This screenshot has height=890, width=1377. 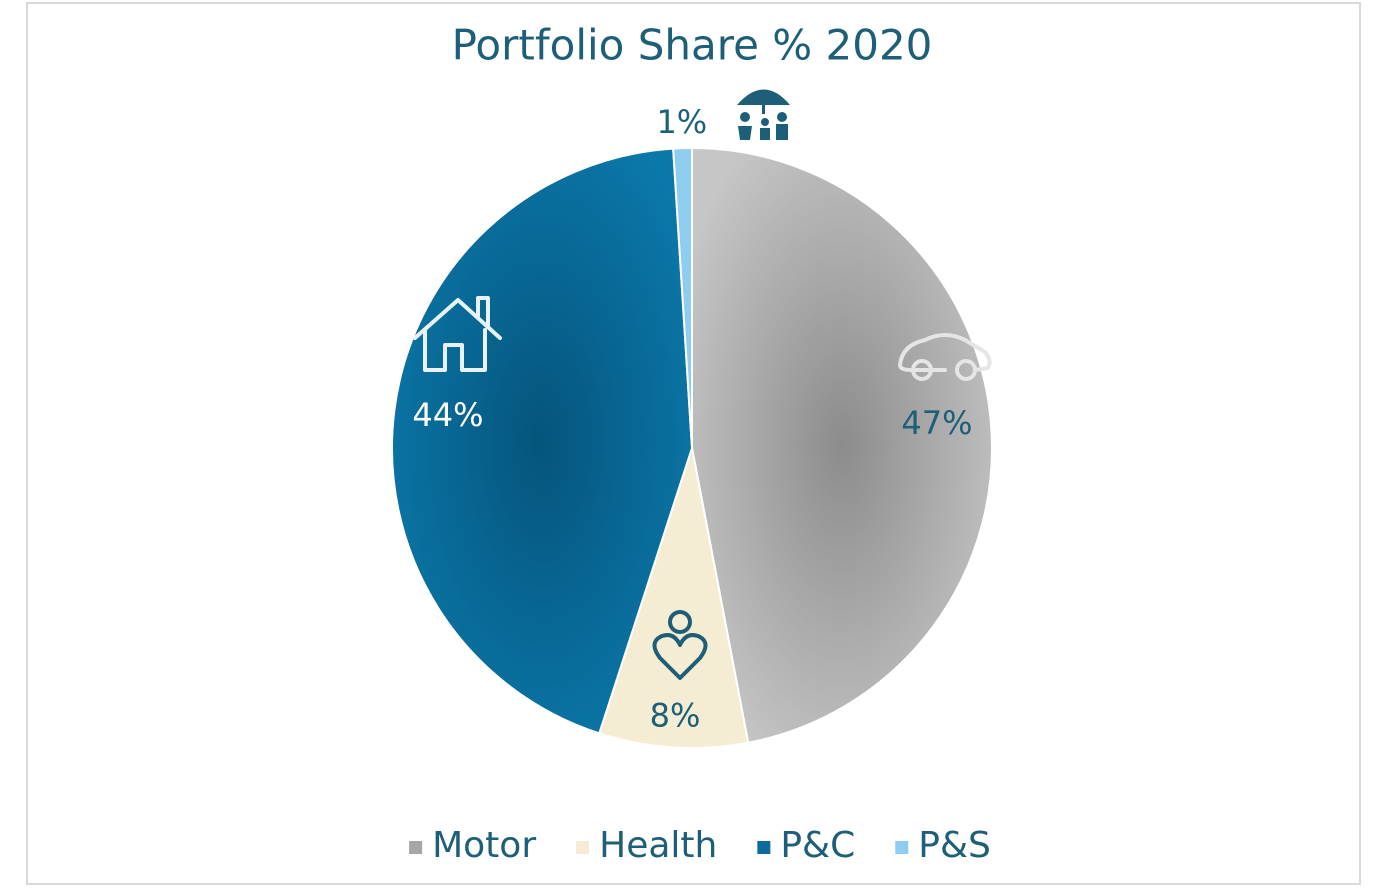 What do you see at coordinates (954, 845) in the screenshot?
I see `legend-label: P&S` at bounding box center [954, 845].